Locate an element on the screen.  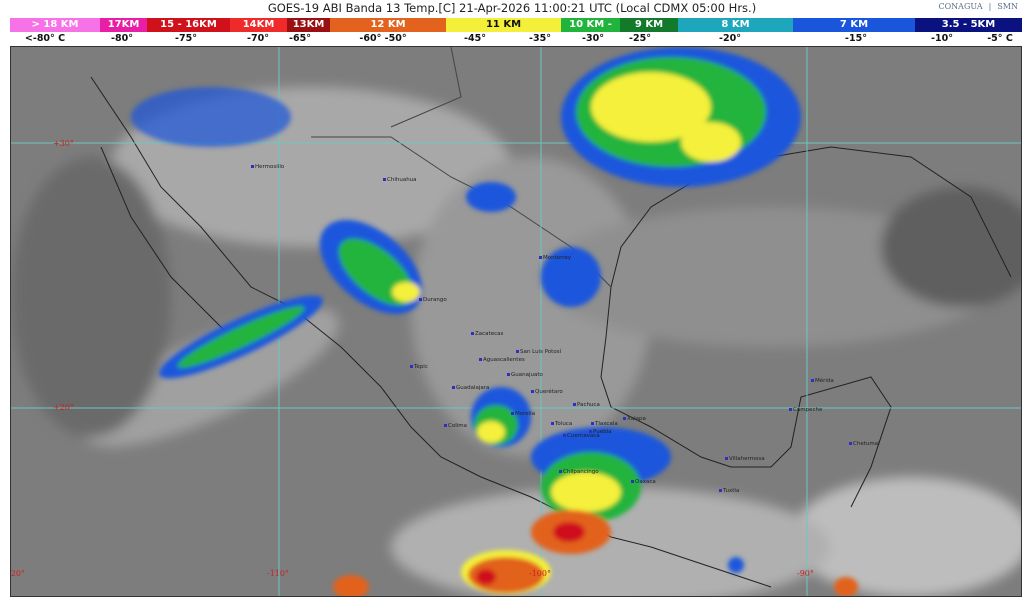
temperature-label: -70° is located at coordinates (258, 38).